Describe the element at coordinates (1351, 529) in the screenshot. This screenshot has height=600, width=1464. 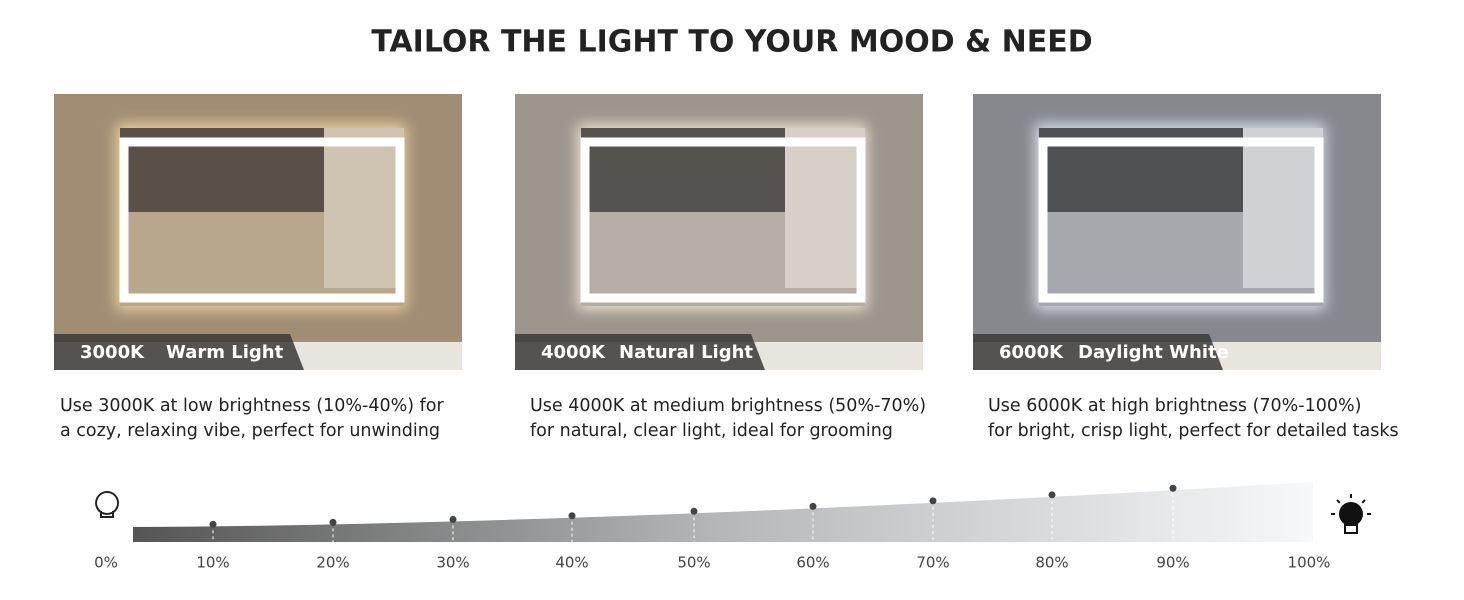
I see `bulb-on-base` at that location.